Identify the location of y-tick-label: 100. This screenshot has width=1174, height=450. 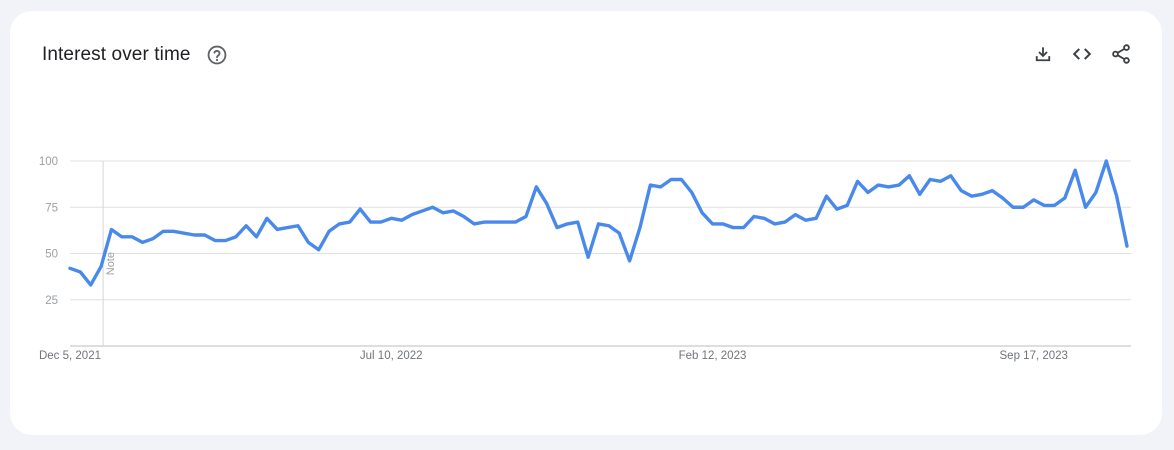
(48, 162).